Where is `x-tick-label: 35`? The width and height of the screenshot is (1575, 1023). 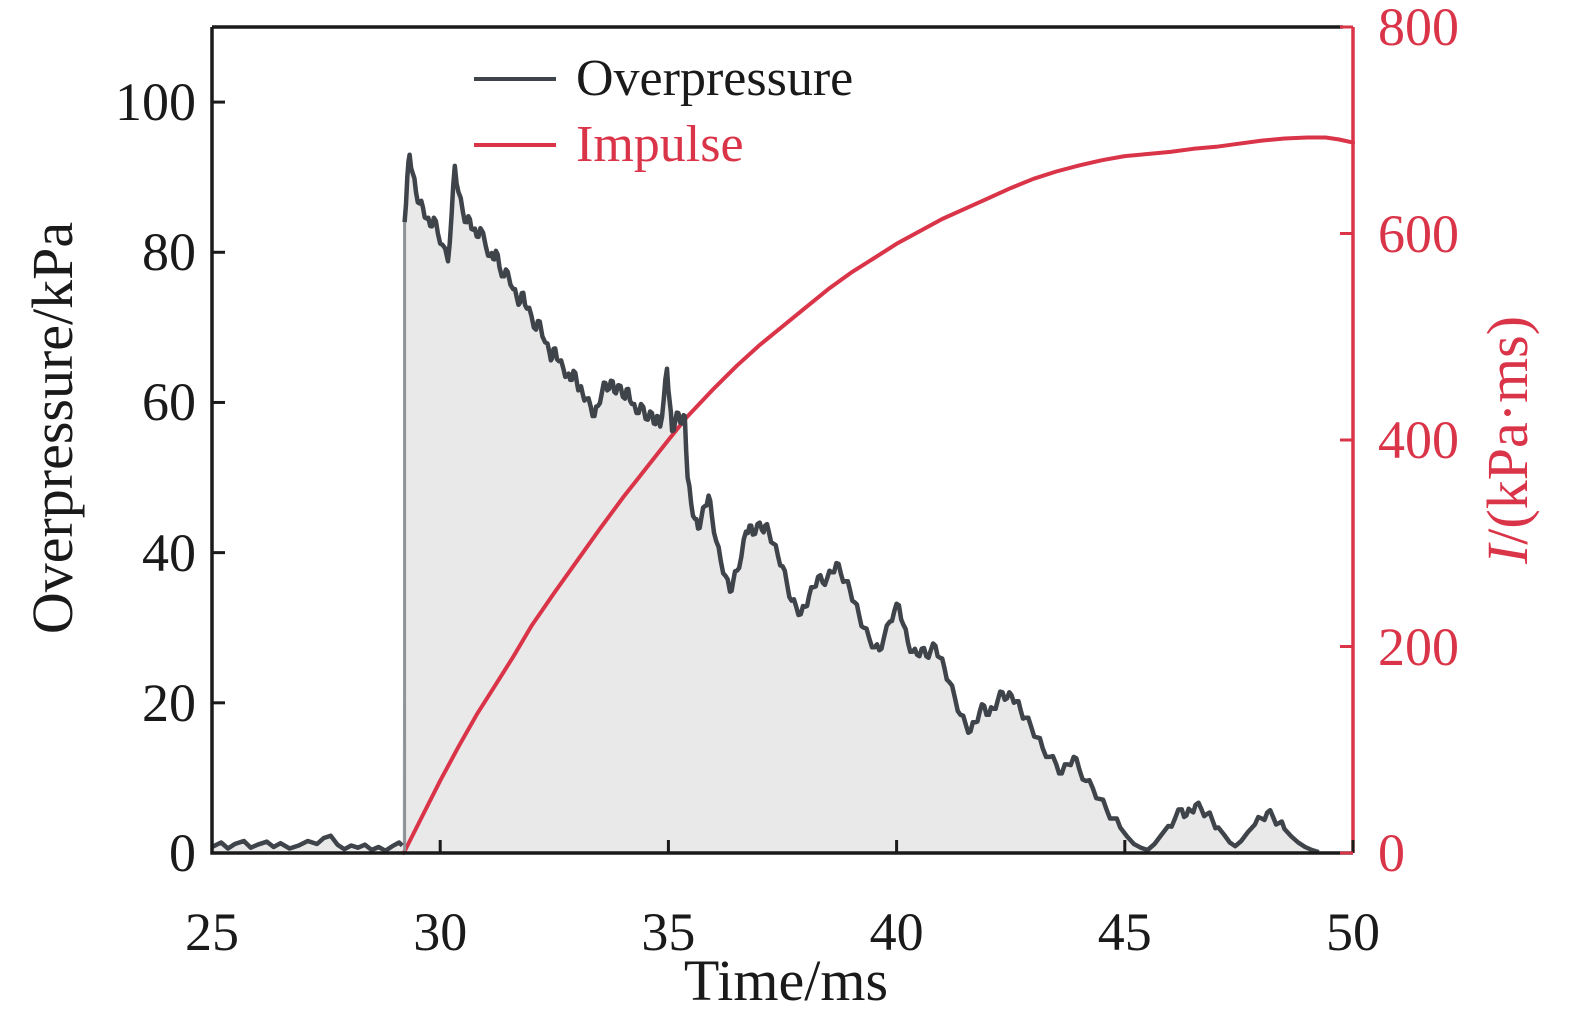 x-tick-label: 35 is located at coordinates (668, 932).